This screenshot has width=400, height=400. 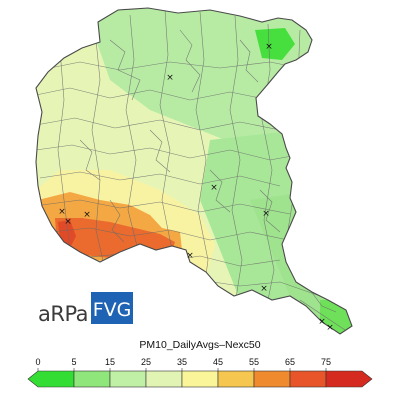 I want to click on colorbar-tick-label: 5, so click(x=73, y=362).